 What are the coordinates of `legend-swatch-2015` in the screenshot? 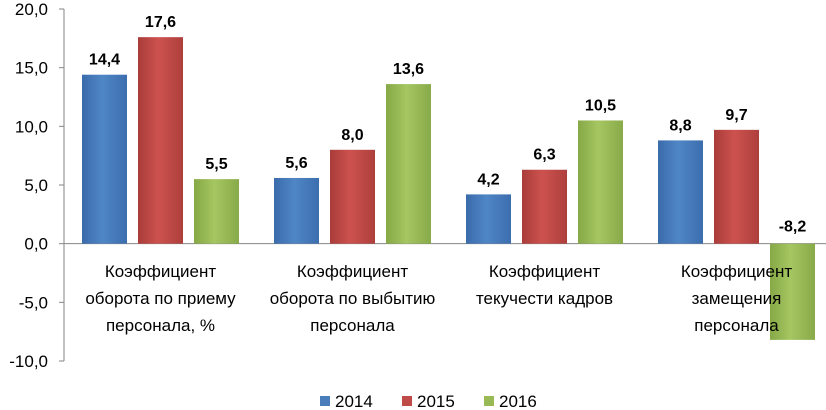 It's located at (407, 401).